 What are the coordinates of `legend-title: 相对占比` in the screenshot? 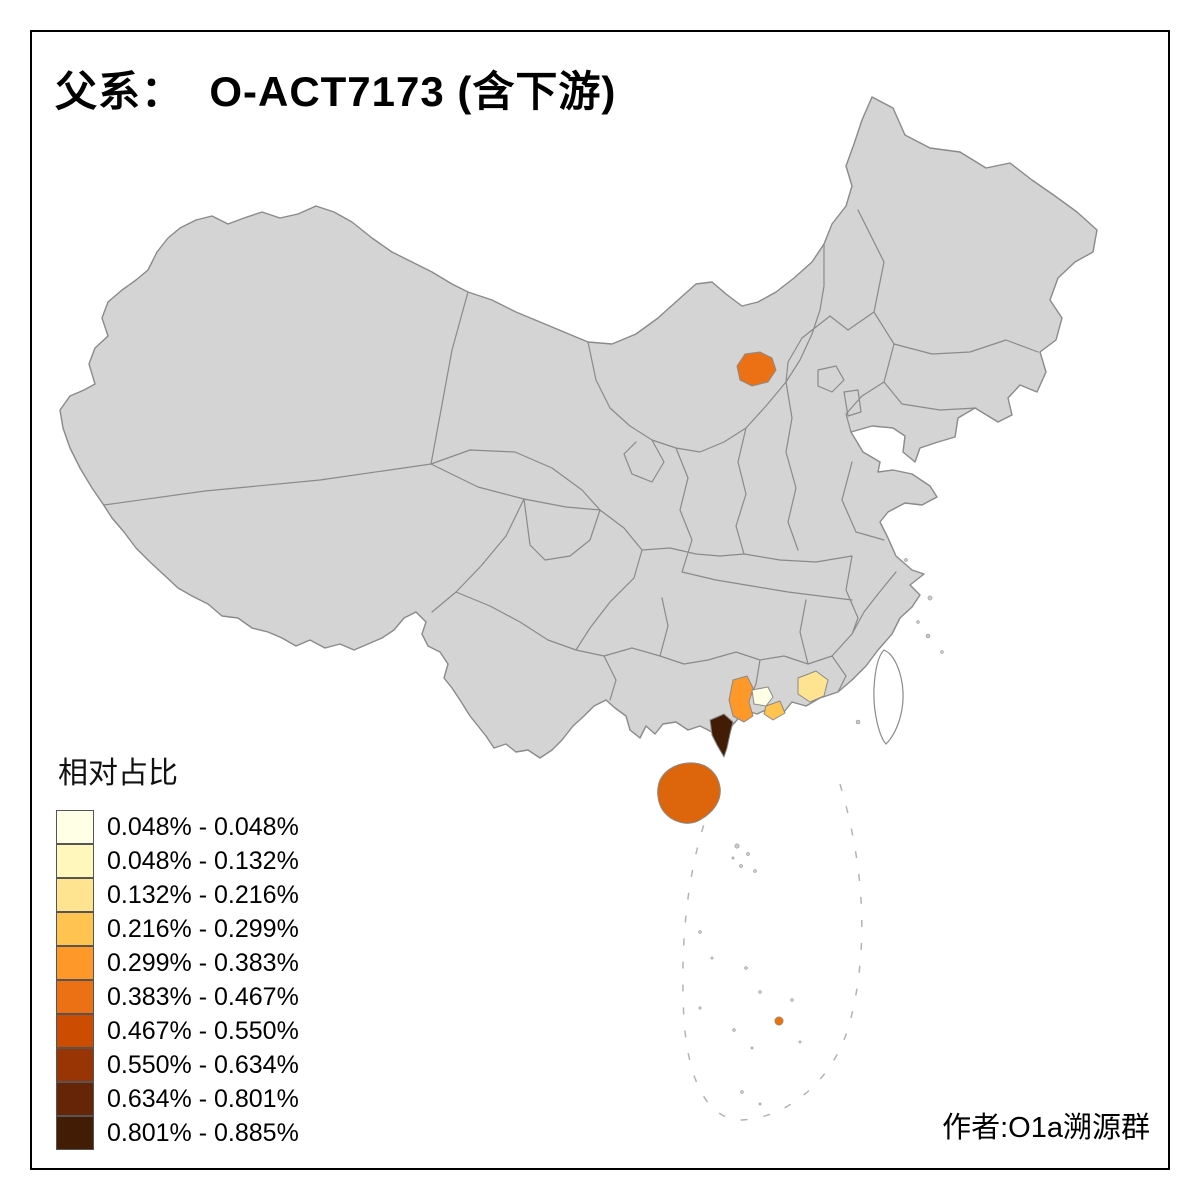 It's located at (118, 773).